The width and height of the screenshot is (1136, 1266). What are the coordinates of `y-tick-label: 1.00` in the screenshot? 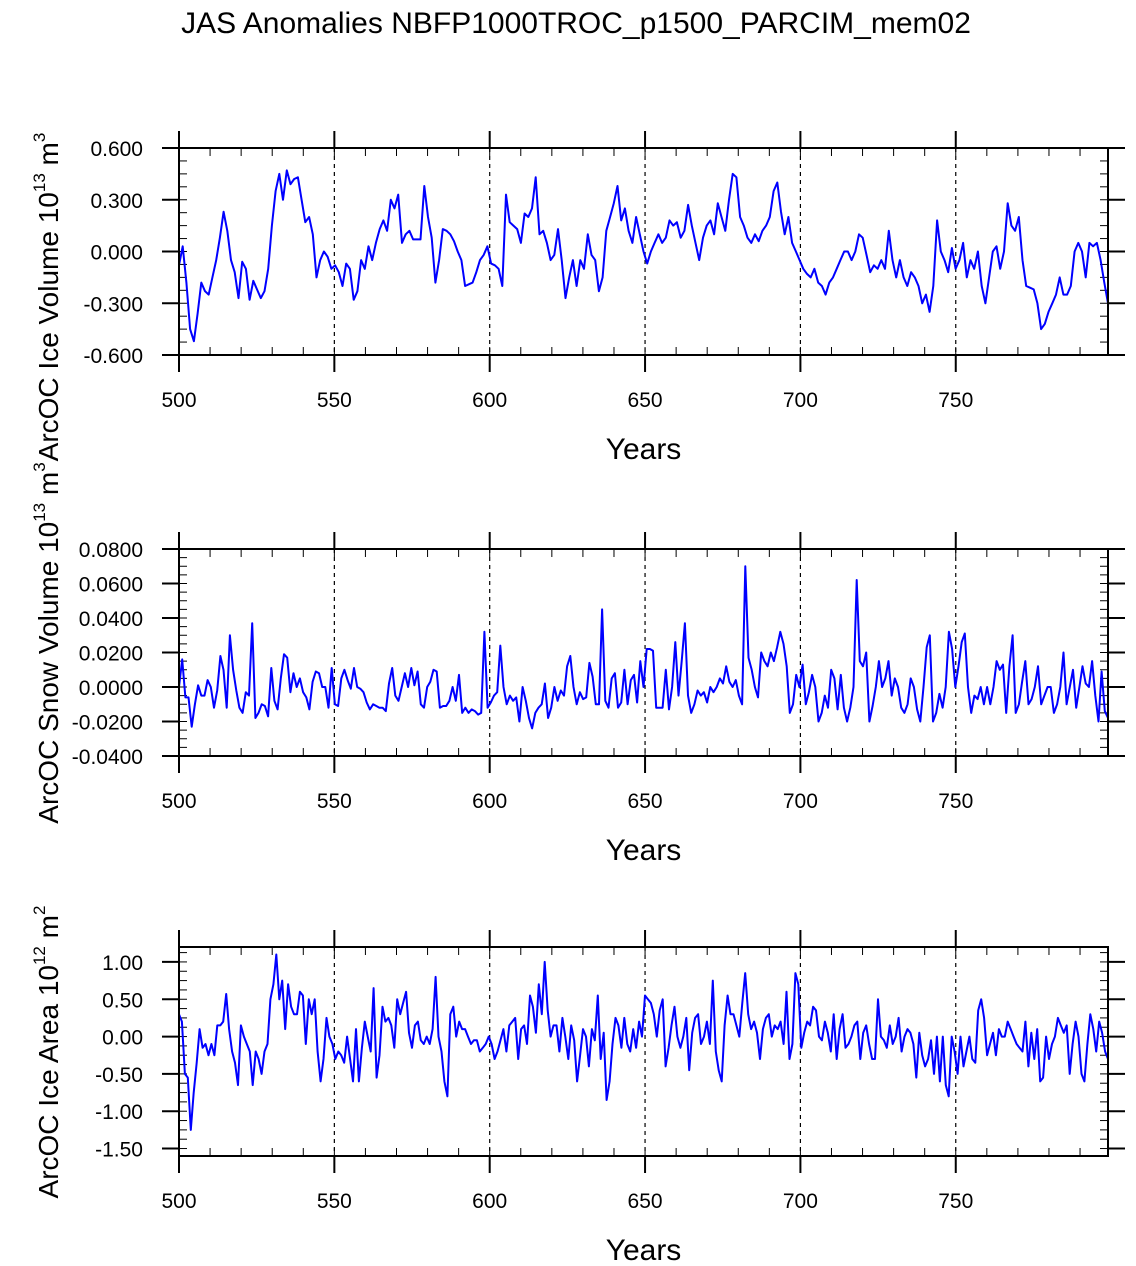 It's located at (122, 963).